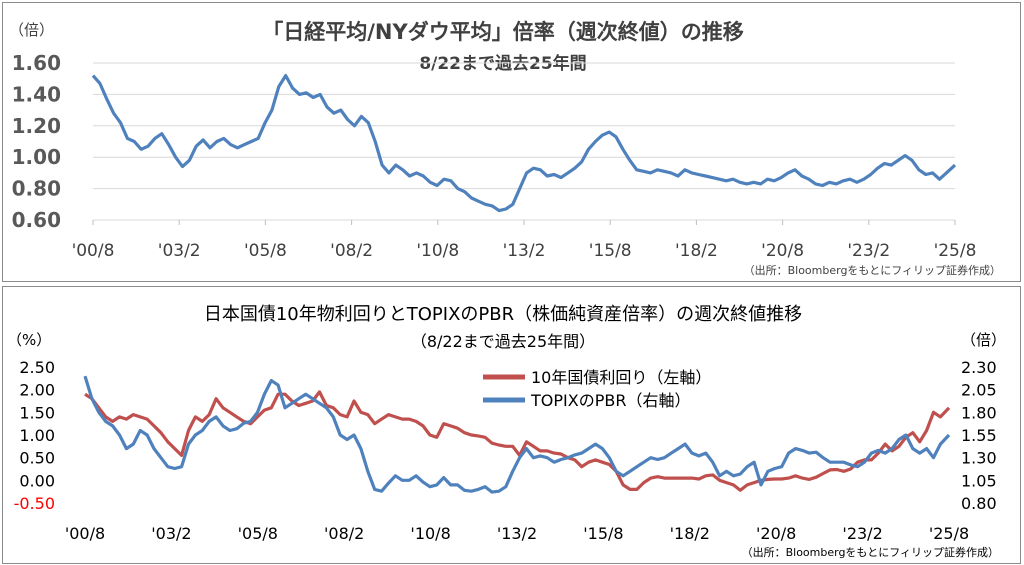  I want to click on y-axis-unit-label: （倍）, so click(31, 30).